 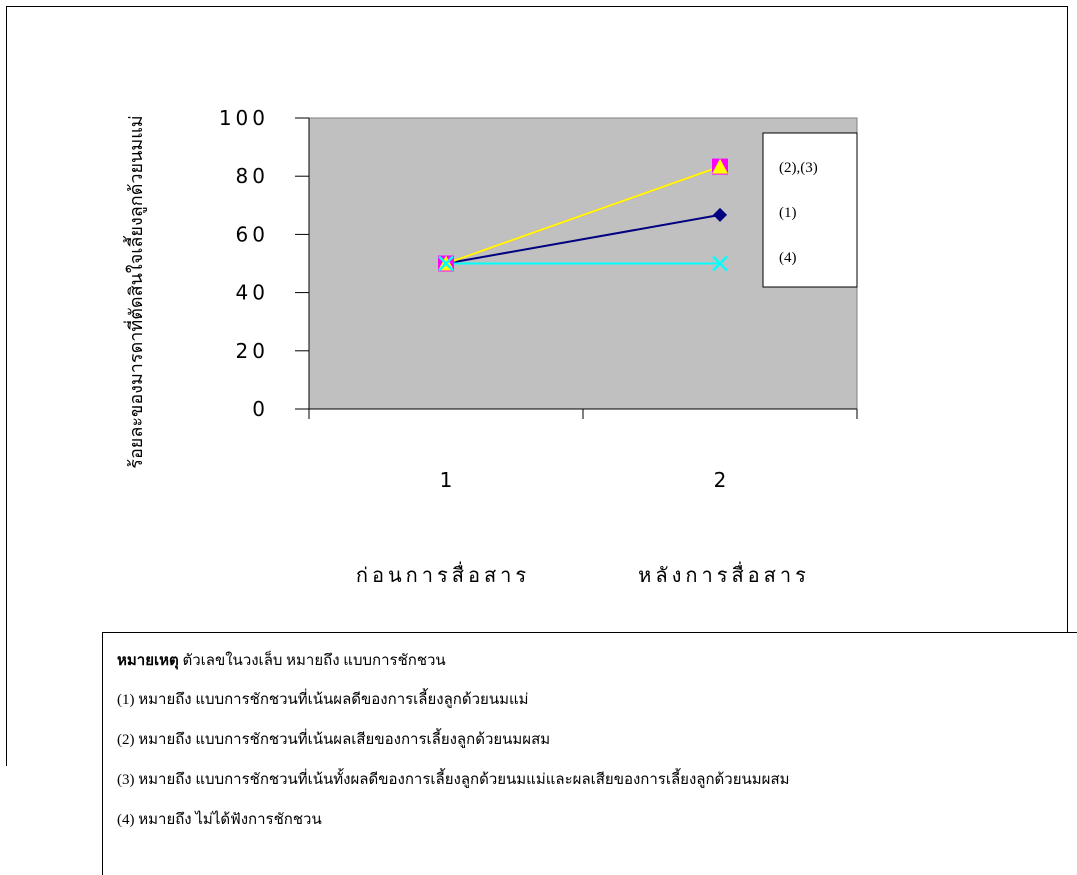 I want to click on x-category-label: ก่อนการสื่อสาร, so click(x=443, y=574).